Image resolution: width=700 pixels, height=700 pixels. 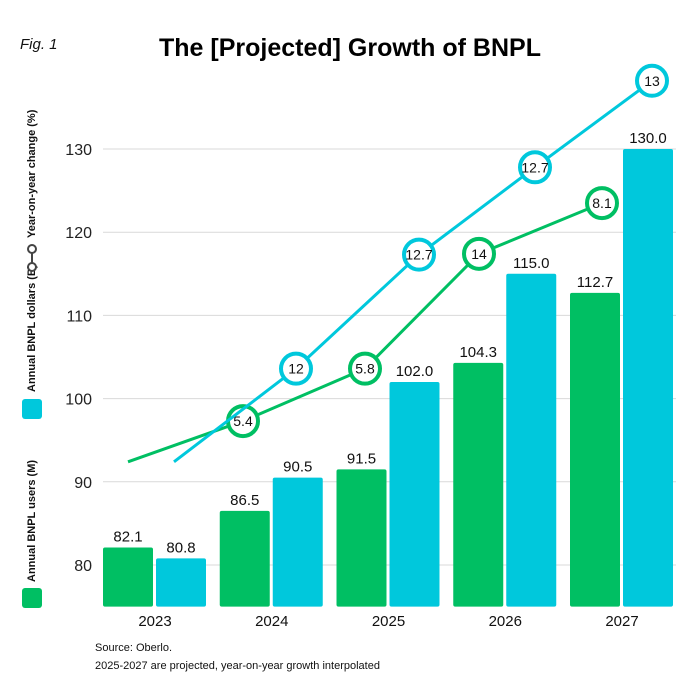 What do you see at coordinates (32, 258) in the screenshot?
I see `legend-line-icon` at bounding box center [32, 258].